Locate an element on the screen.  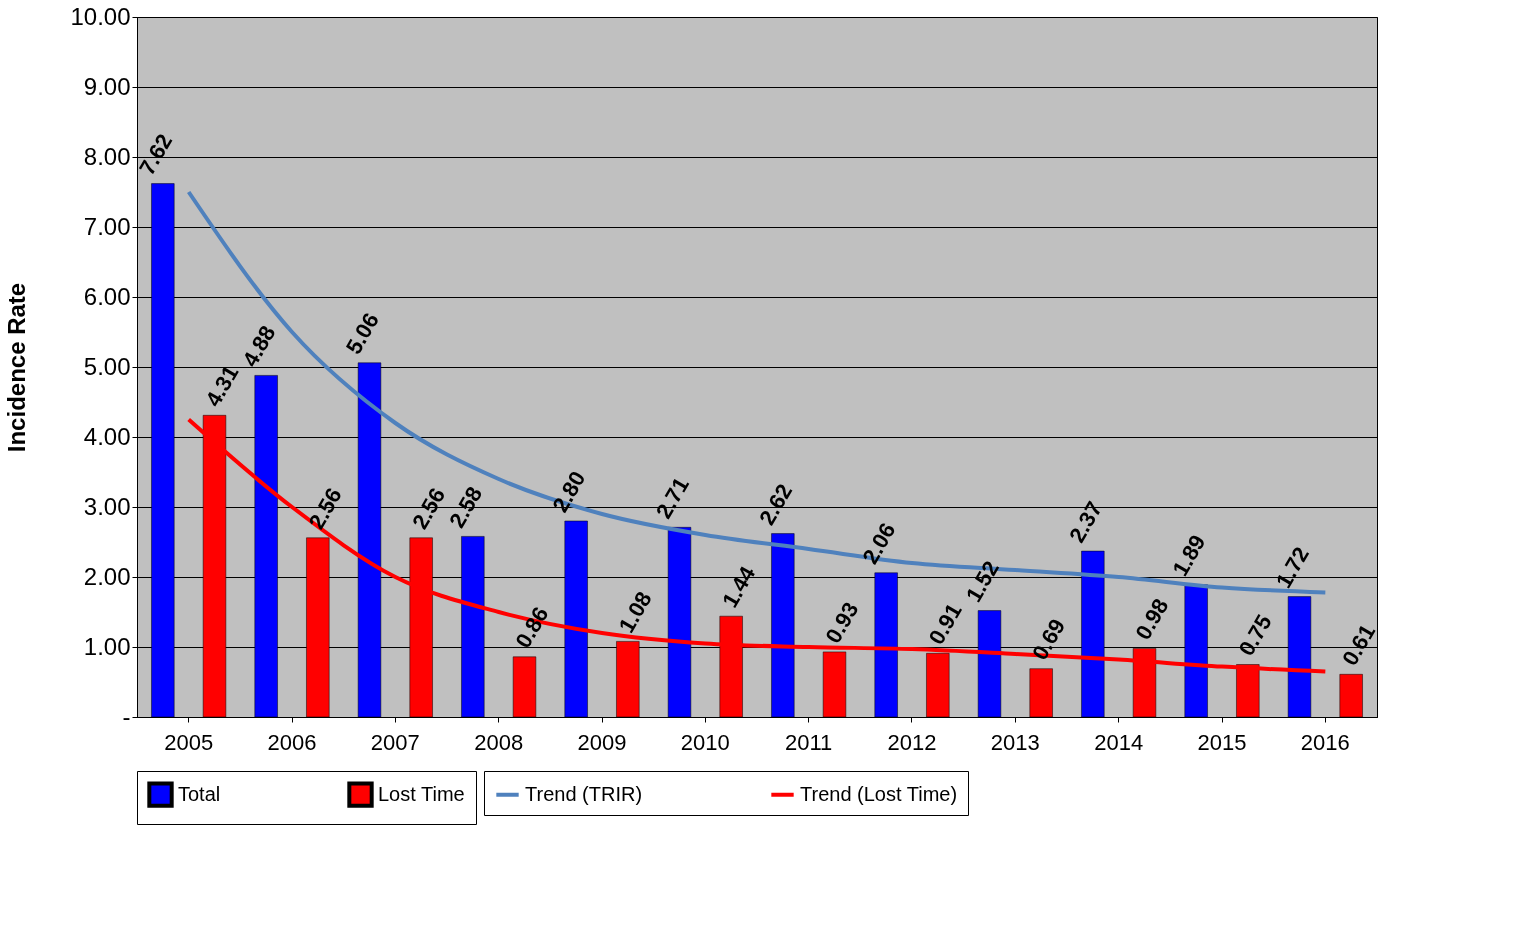
y-tick-label: 5.00 is located at coordinates (107, 366).